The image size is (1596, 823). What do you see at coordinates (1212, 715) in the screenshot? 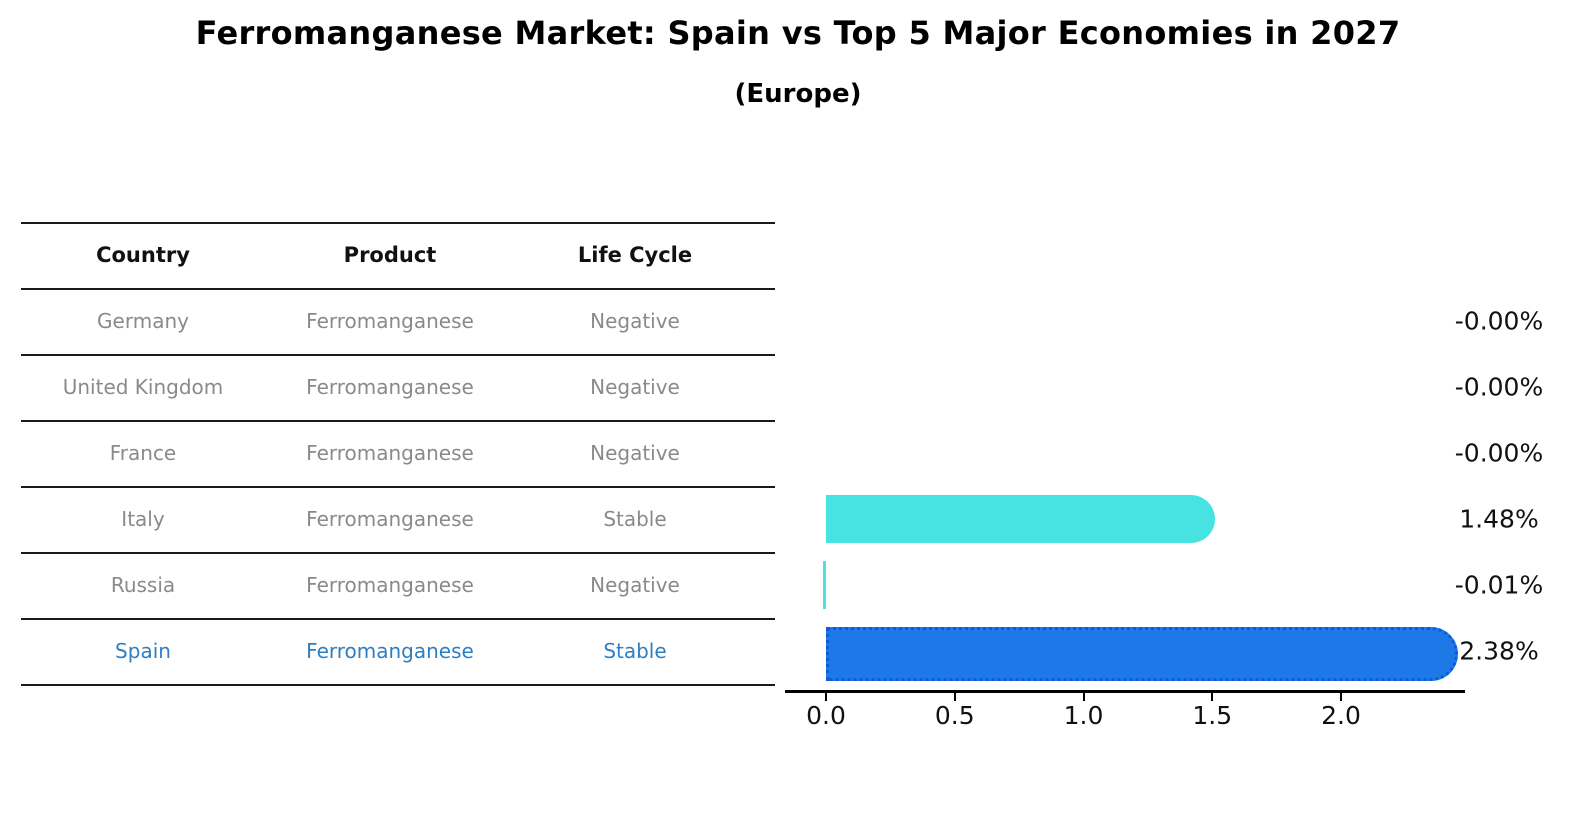
I see `x-axis-tick-label: 1.5` at bounding box center [1212, 715].